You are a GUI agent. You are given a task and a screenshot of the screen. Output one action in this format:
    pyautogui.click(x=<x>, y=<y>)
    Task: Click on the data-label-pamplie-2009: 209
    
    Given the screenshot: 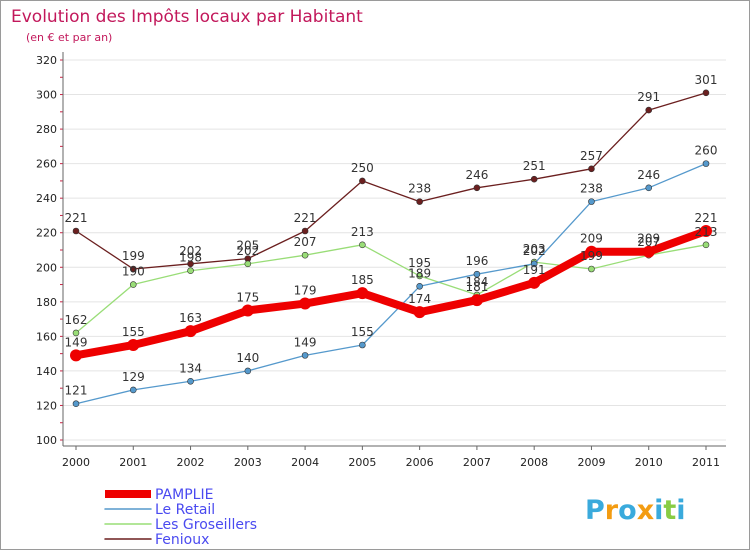 What is the action you would take?
    pyautogui.click(x=591, y=239)
    